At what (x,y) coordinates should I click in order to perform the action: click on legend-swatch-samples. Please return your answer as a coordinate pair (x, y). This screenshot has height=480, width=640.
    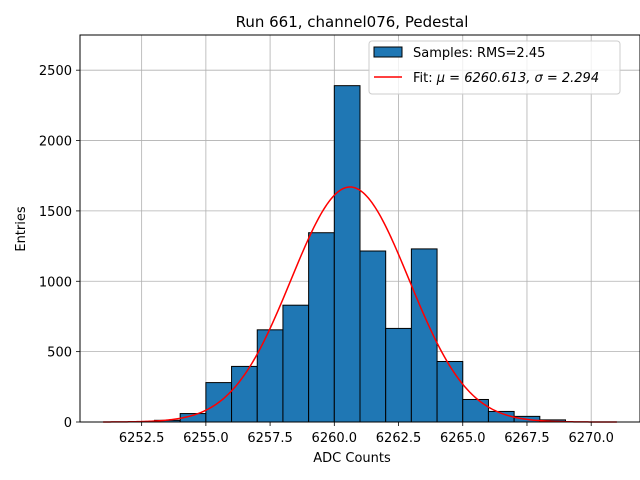
    Looking at the image, I should click on (388, 52).